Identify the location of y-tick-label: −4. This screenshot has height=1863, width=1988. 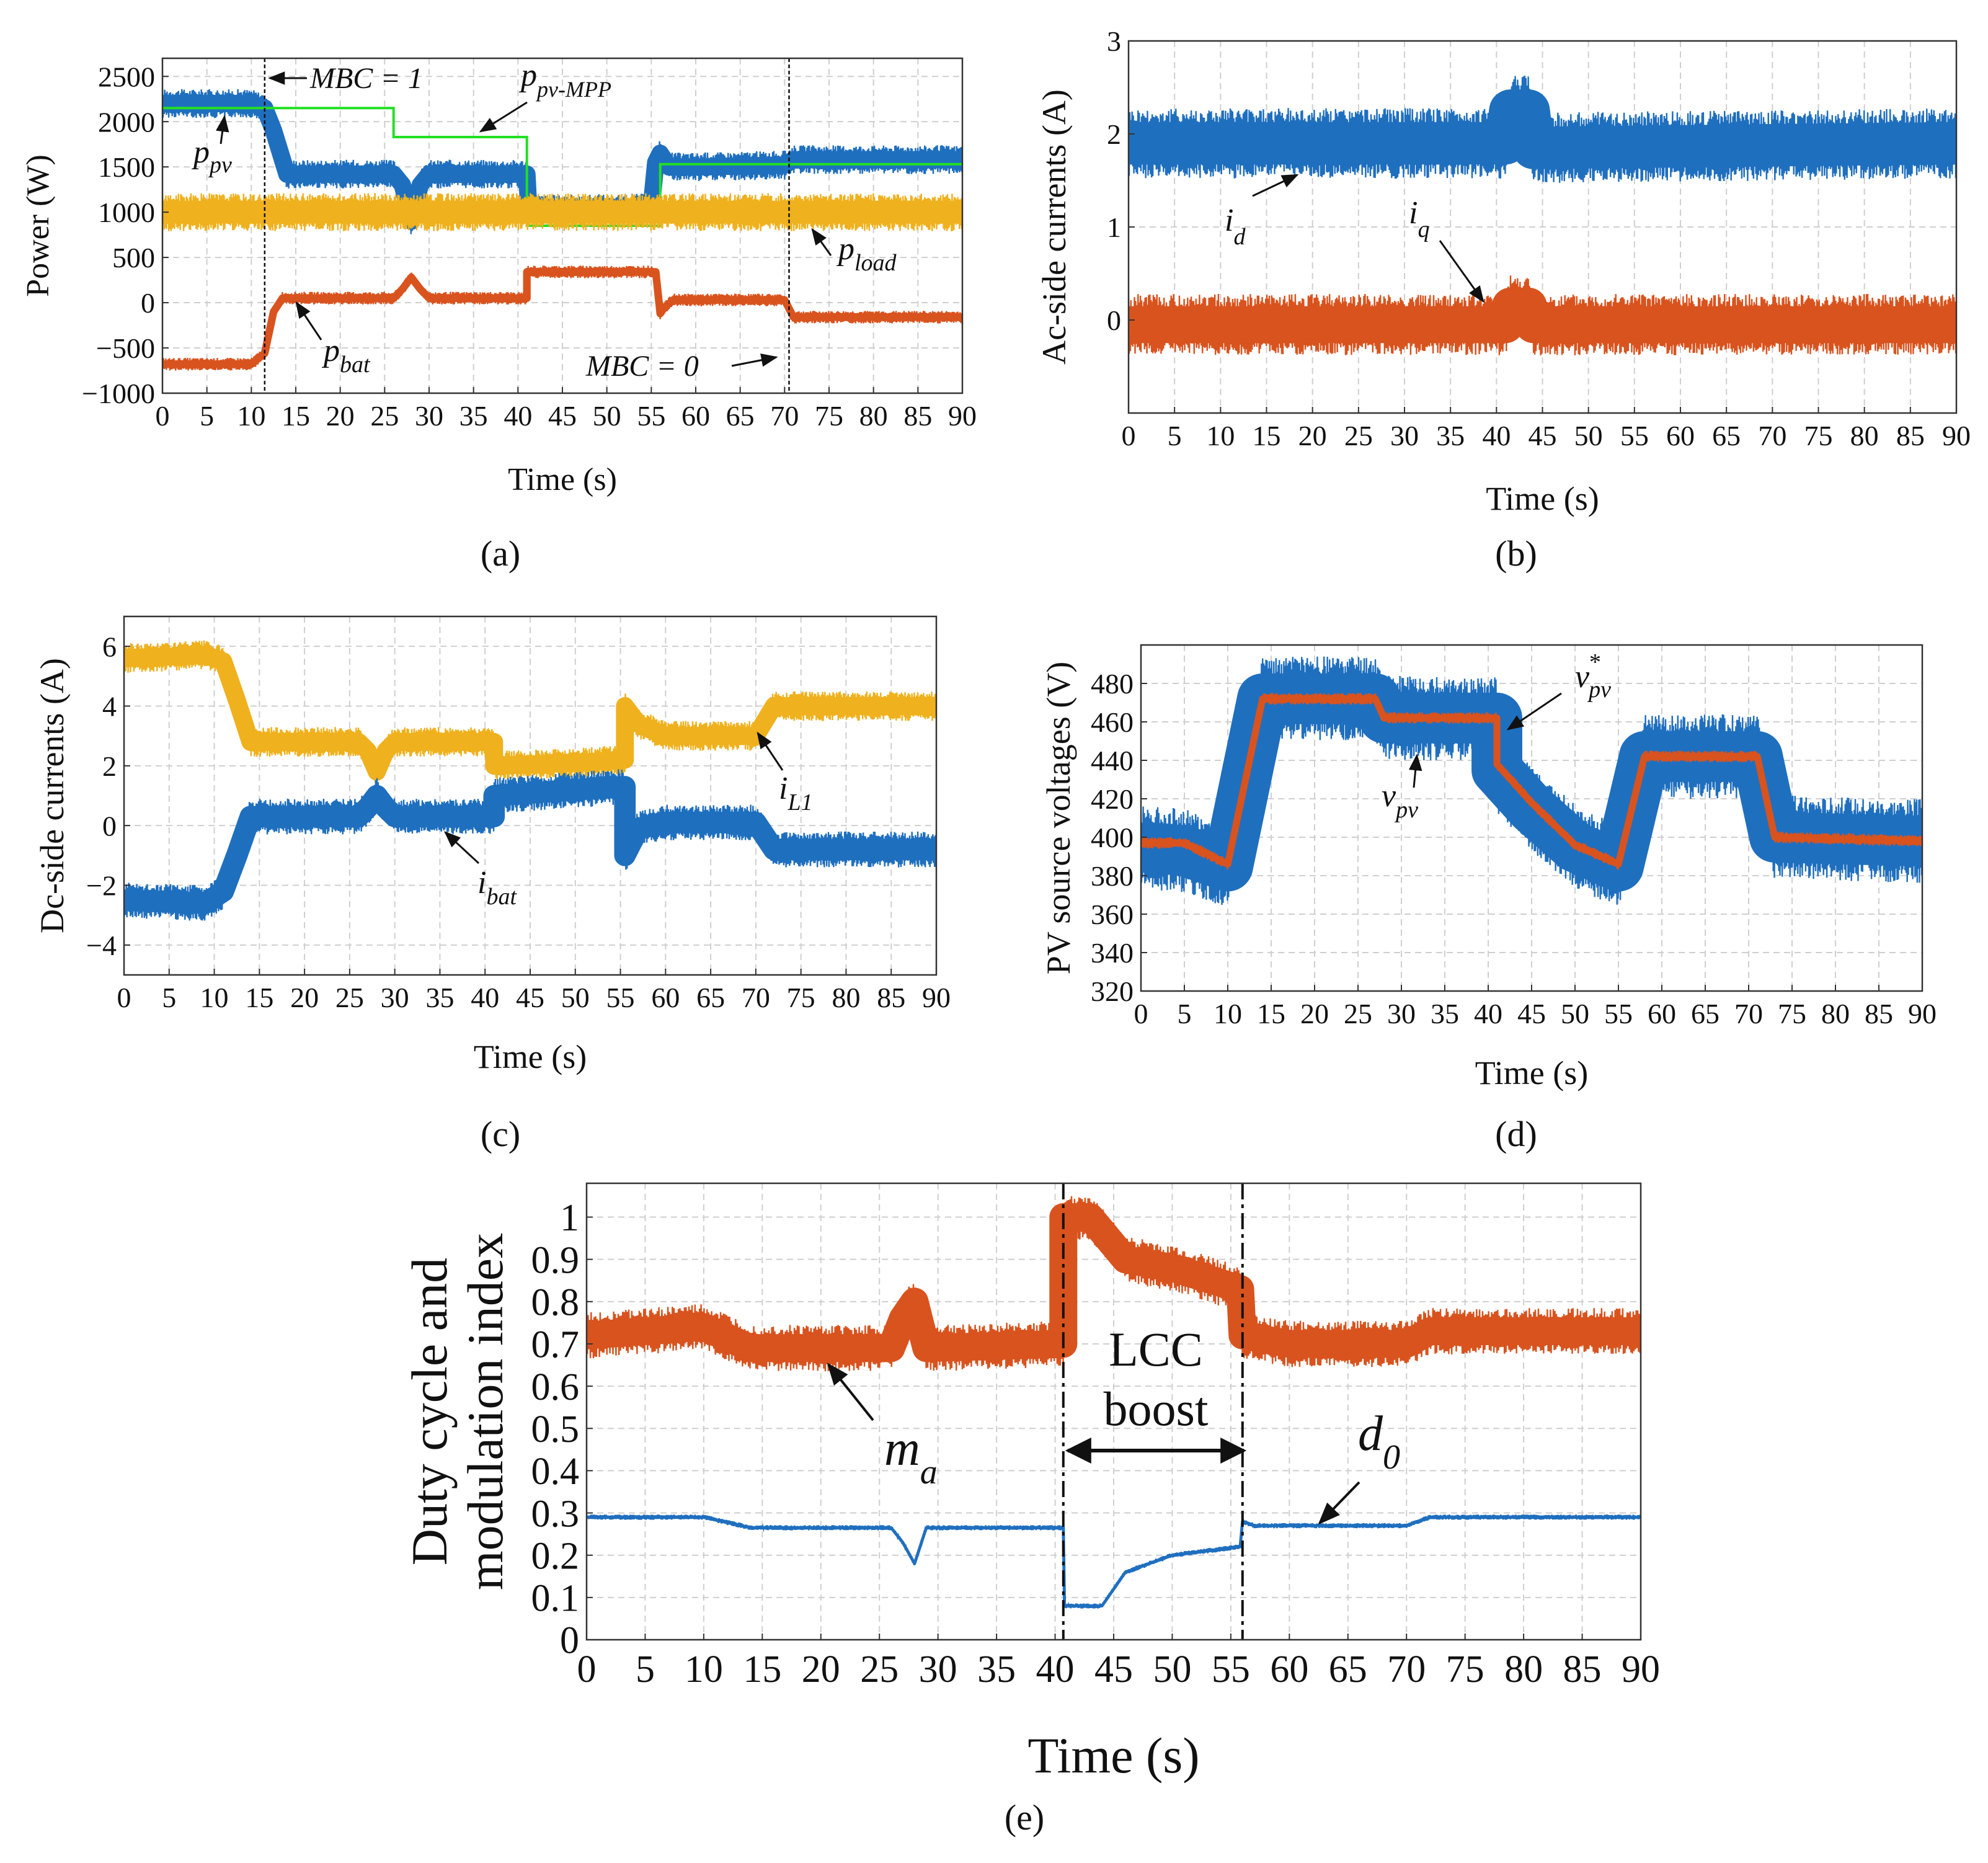
(101, 945).